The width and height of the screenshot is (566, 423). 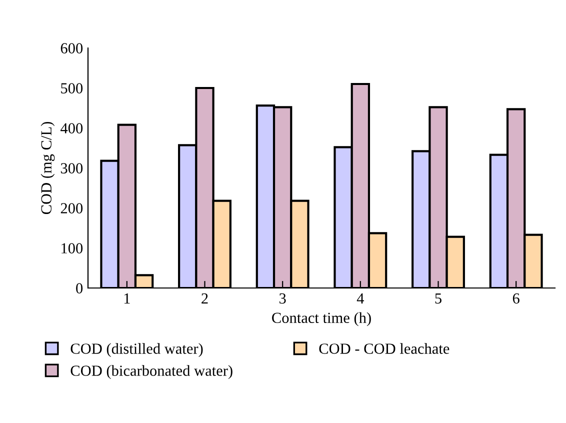 I want to click on x-tick-label: 4, so click(x=360, y=298).